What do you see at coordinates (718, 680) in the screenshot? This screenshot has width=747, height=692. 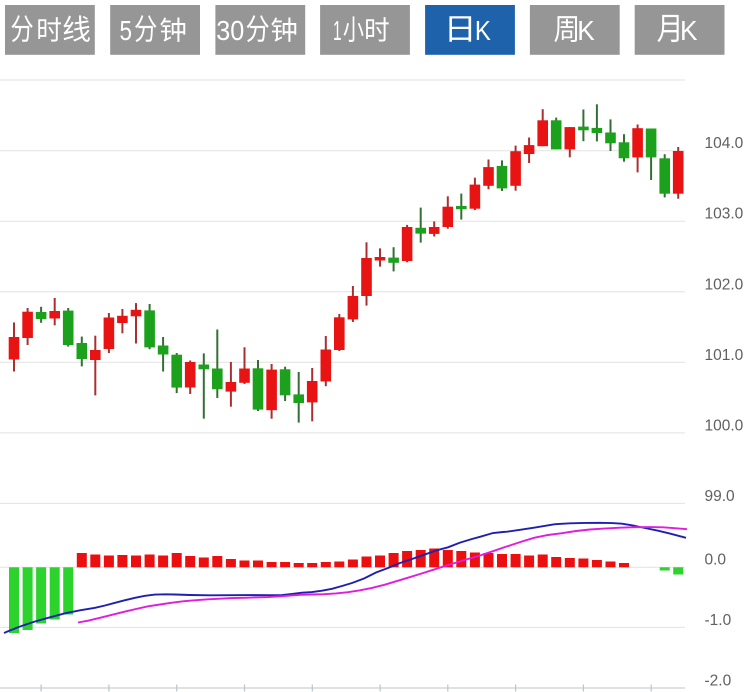 I see `svg-text: -2.0` at bounding box center [718, 680].